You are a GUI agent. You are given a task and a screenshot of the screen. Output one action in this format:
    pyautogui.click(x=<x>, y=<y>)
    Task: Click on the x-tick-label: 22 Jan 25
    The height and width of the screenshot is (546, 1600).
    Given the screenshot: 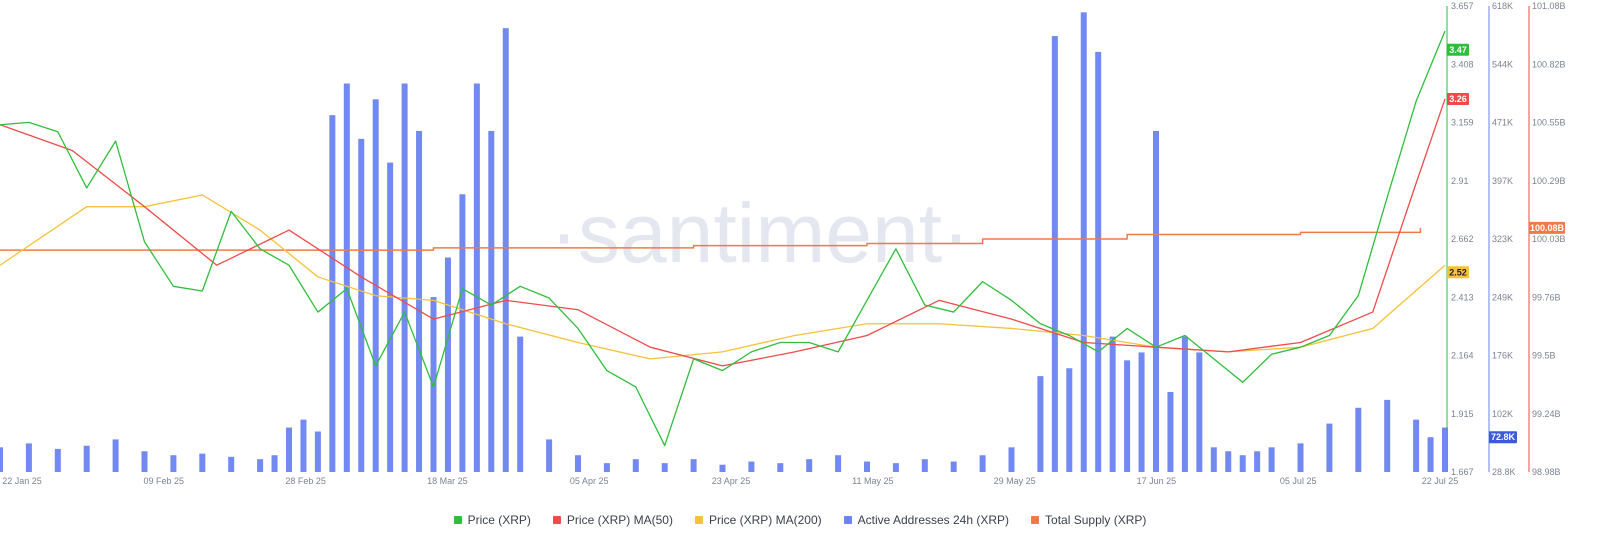 What is the action you would take?
    pyautogui.click(x=22, y=481)
    